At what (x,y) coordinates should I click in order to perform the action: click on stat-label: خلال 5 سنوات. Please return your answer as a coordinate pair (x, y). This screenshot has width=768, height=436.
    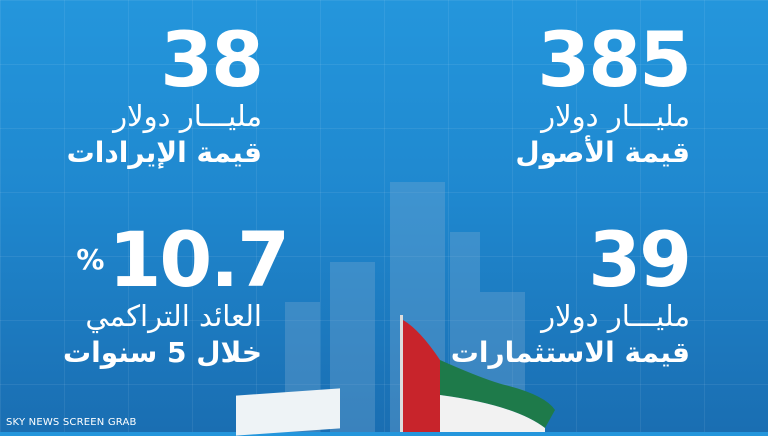
    Looking at the image, I should click on (162, 352).